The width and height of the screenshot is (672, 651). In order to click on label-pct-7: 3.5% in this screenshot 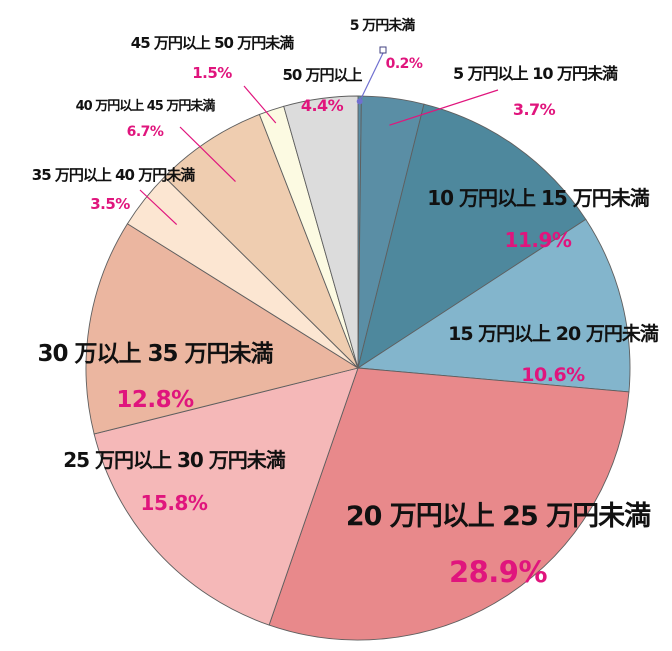, I will do `click(110, 204)`.